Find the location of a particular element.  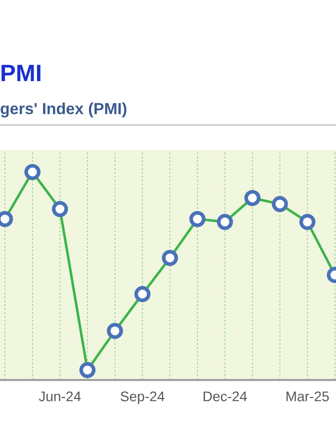

x-tick-label: Jun-24 is located at coordinates (59, 396).